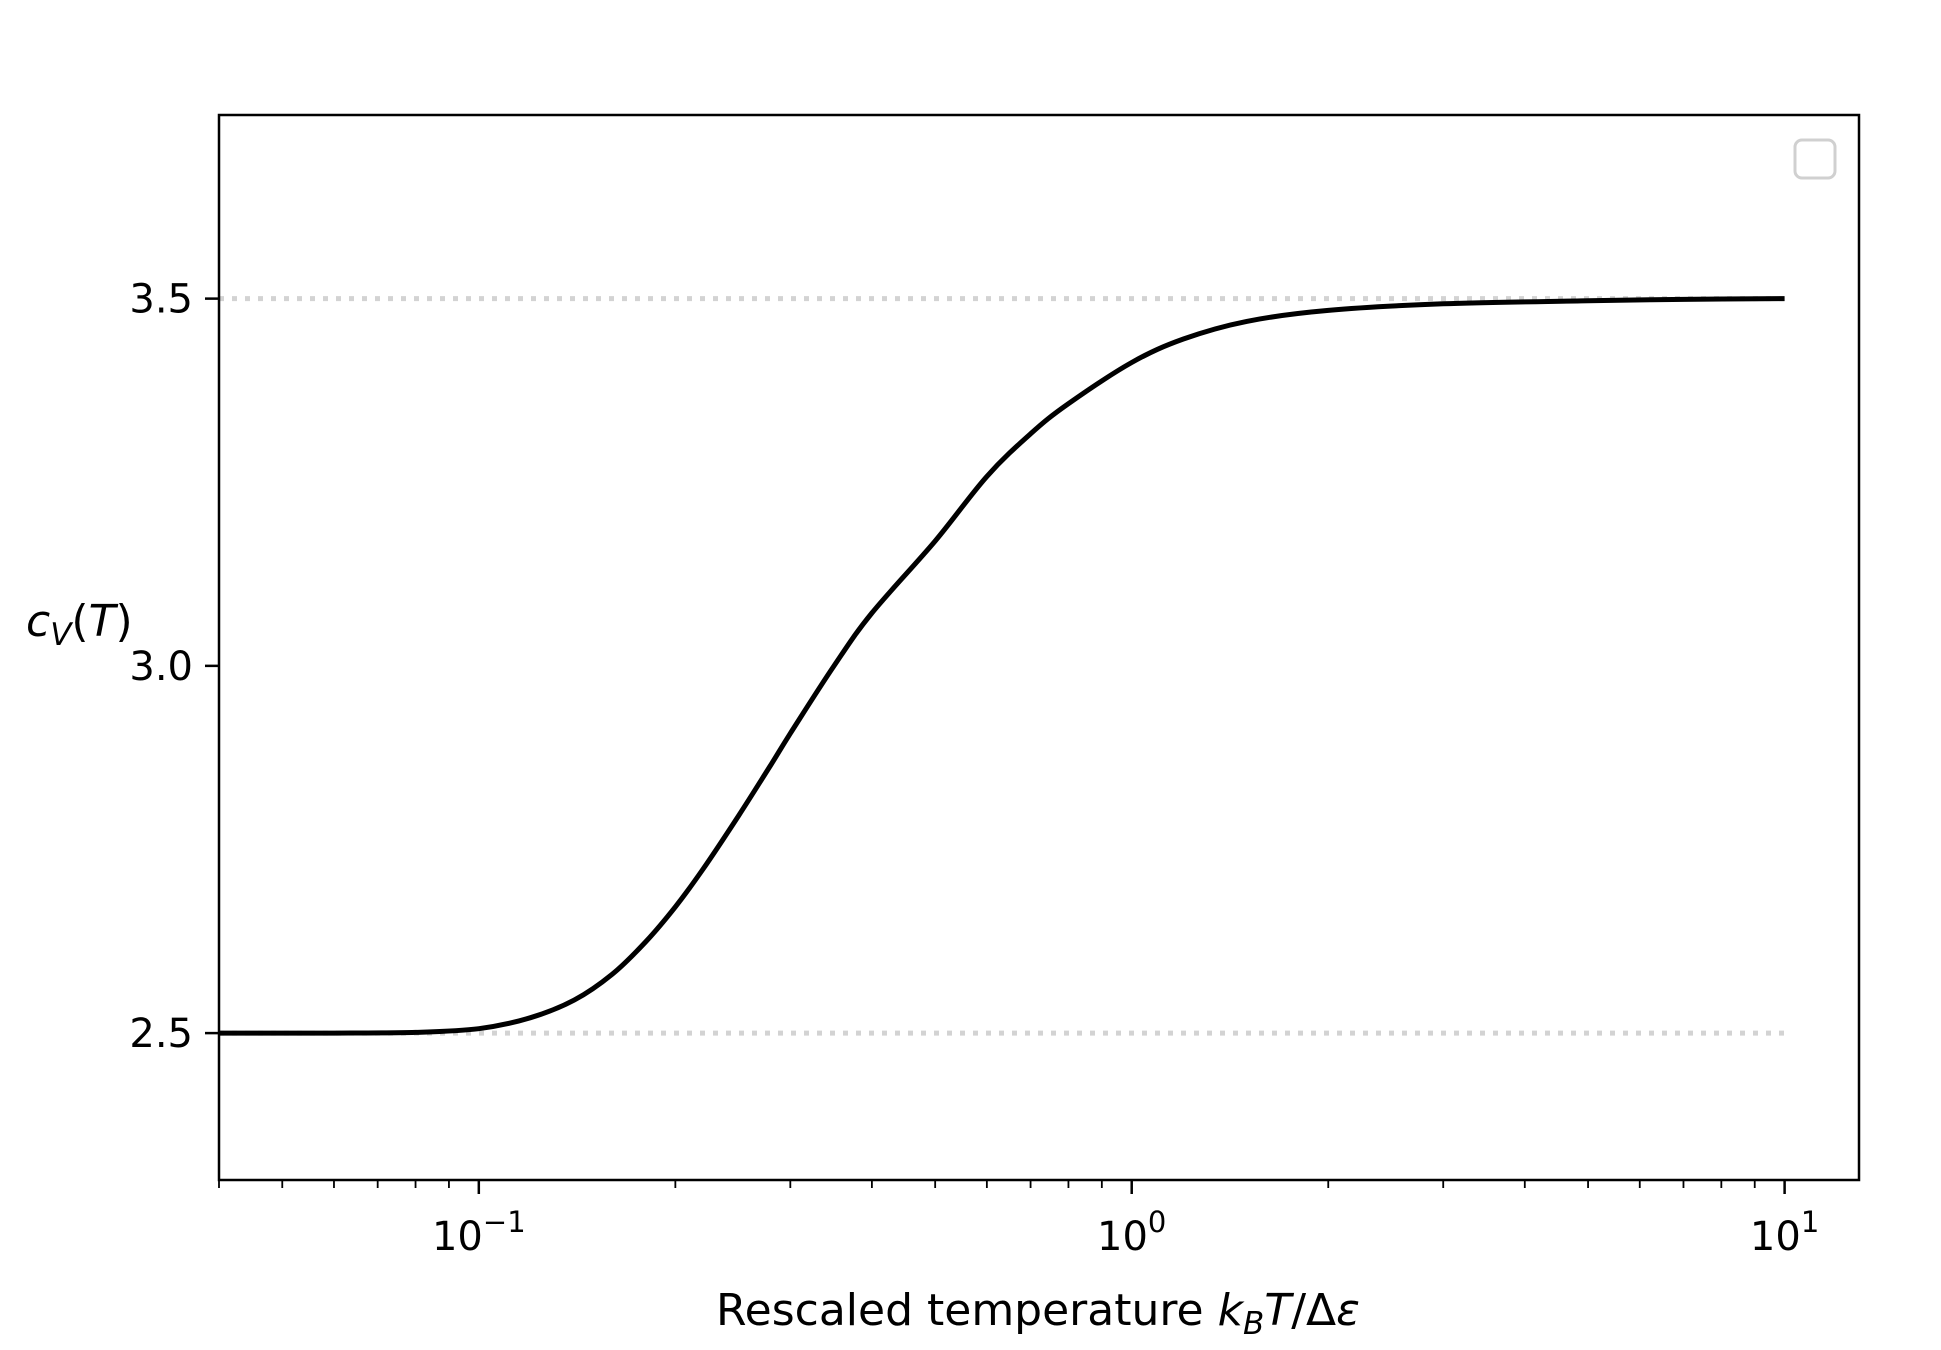 This screenshot has width=1941, height=1350. What do you see at coordinates (79, 624) in the screenshot?
I see `y-axis-title: cV(T)` at bounding box center [79, 624].